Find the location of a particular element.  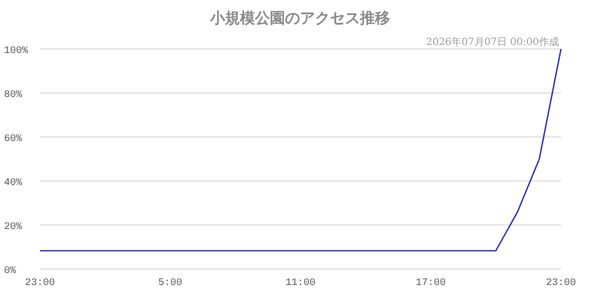

chart-subtitle: 2026年07月07日 00:00作成 is located at coordinates (492, 42).